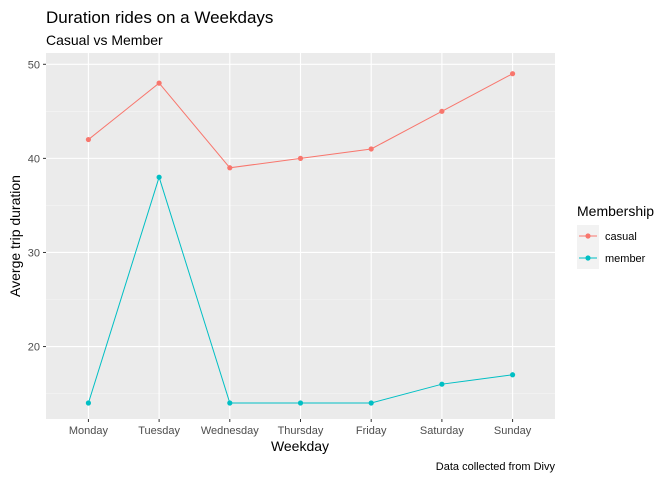 The image size is (672, 480). Describe the element at coordinates (34, 65) in the screenshot. I see `y-tick-label: 50` at that location.